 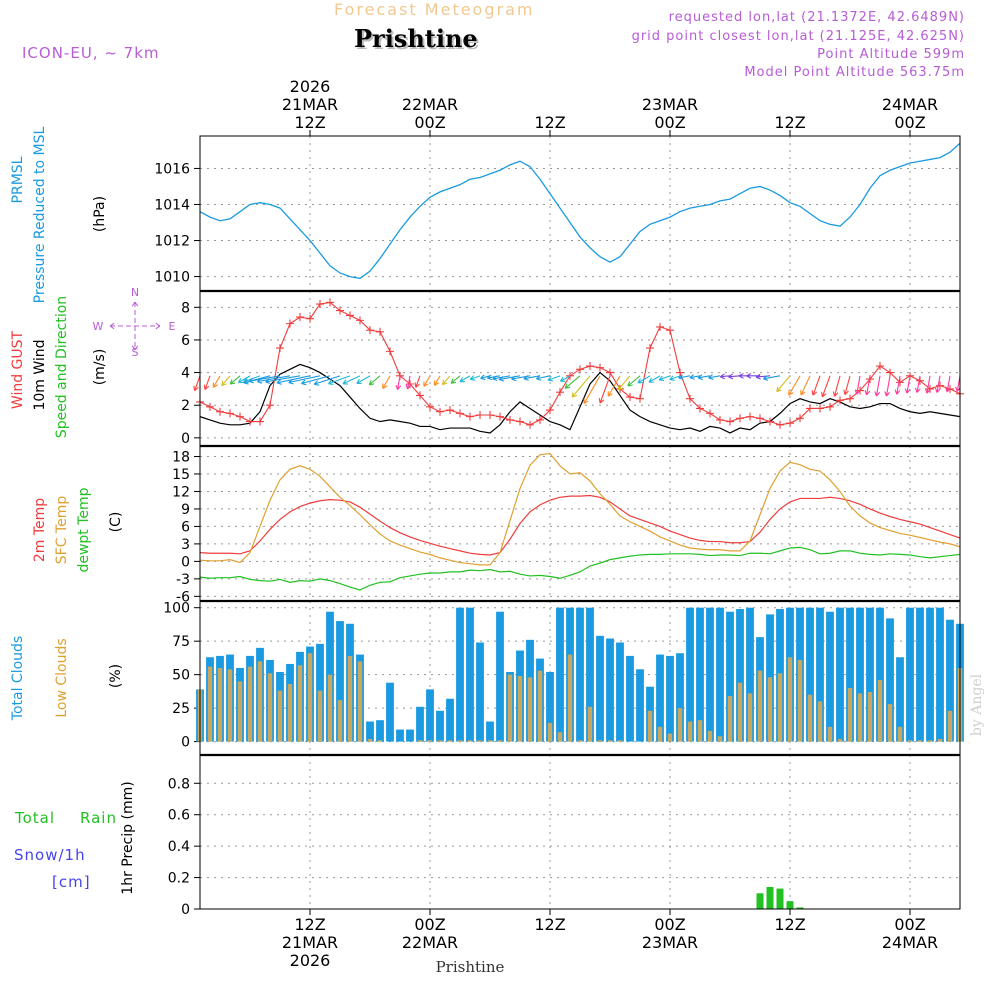 I want to click on pressure-ytick-label: 1014, so click(x=172, y=205).